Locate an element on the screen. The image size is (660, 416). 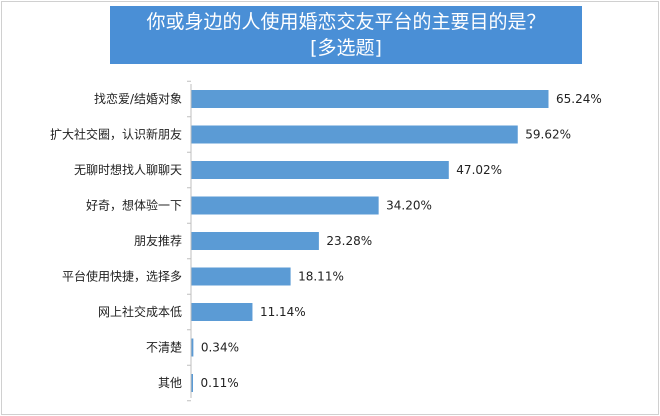
category-label: 找恋爱/结婚对象 is located at coordinates (138, 98).